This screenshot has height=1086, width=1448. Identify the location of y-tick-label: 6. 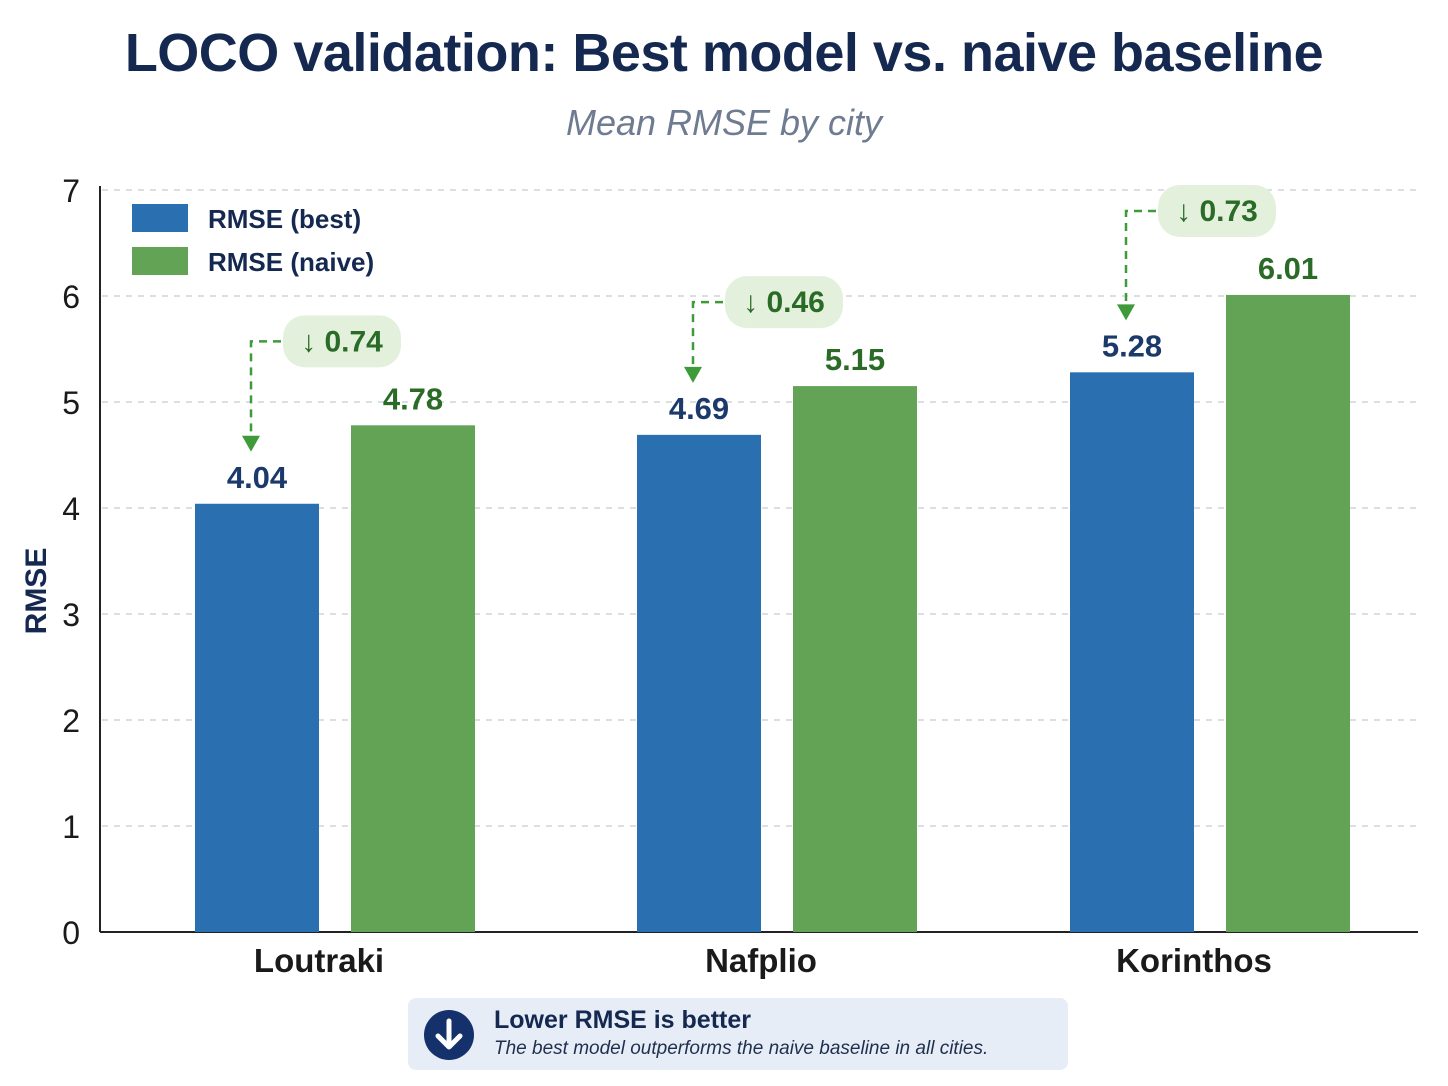
(71, 297).